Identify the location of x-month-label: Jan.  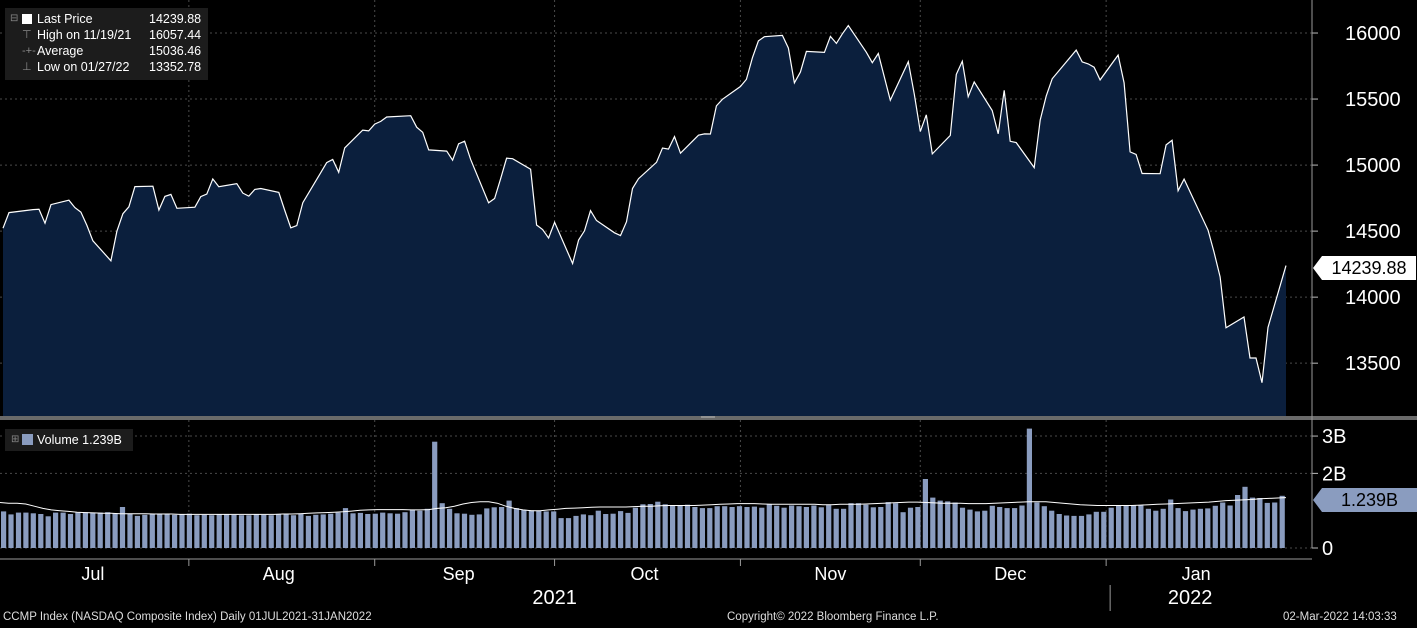
(1196, 574).